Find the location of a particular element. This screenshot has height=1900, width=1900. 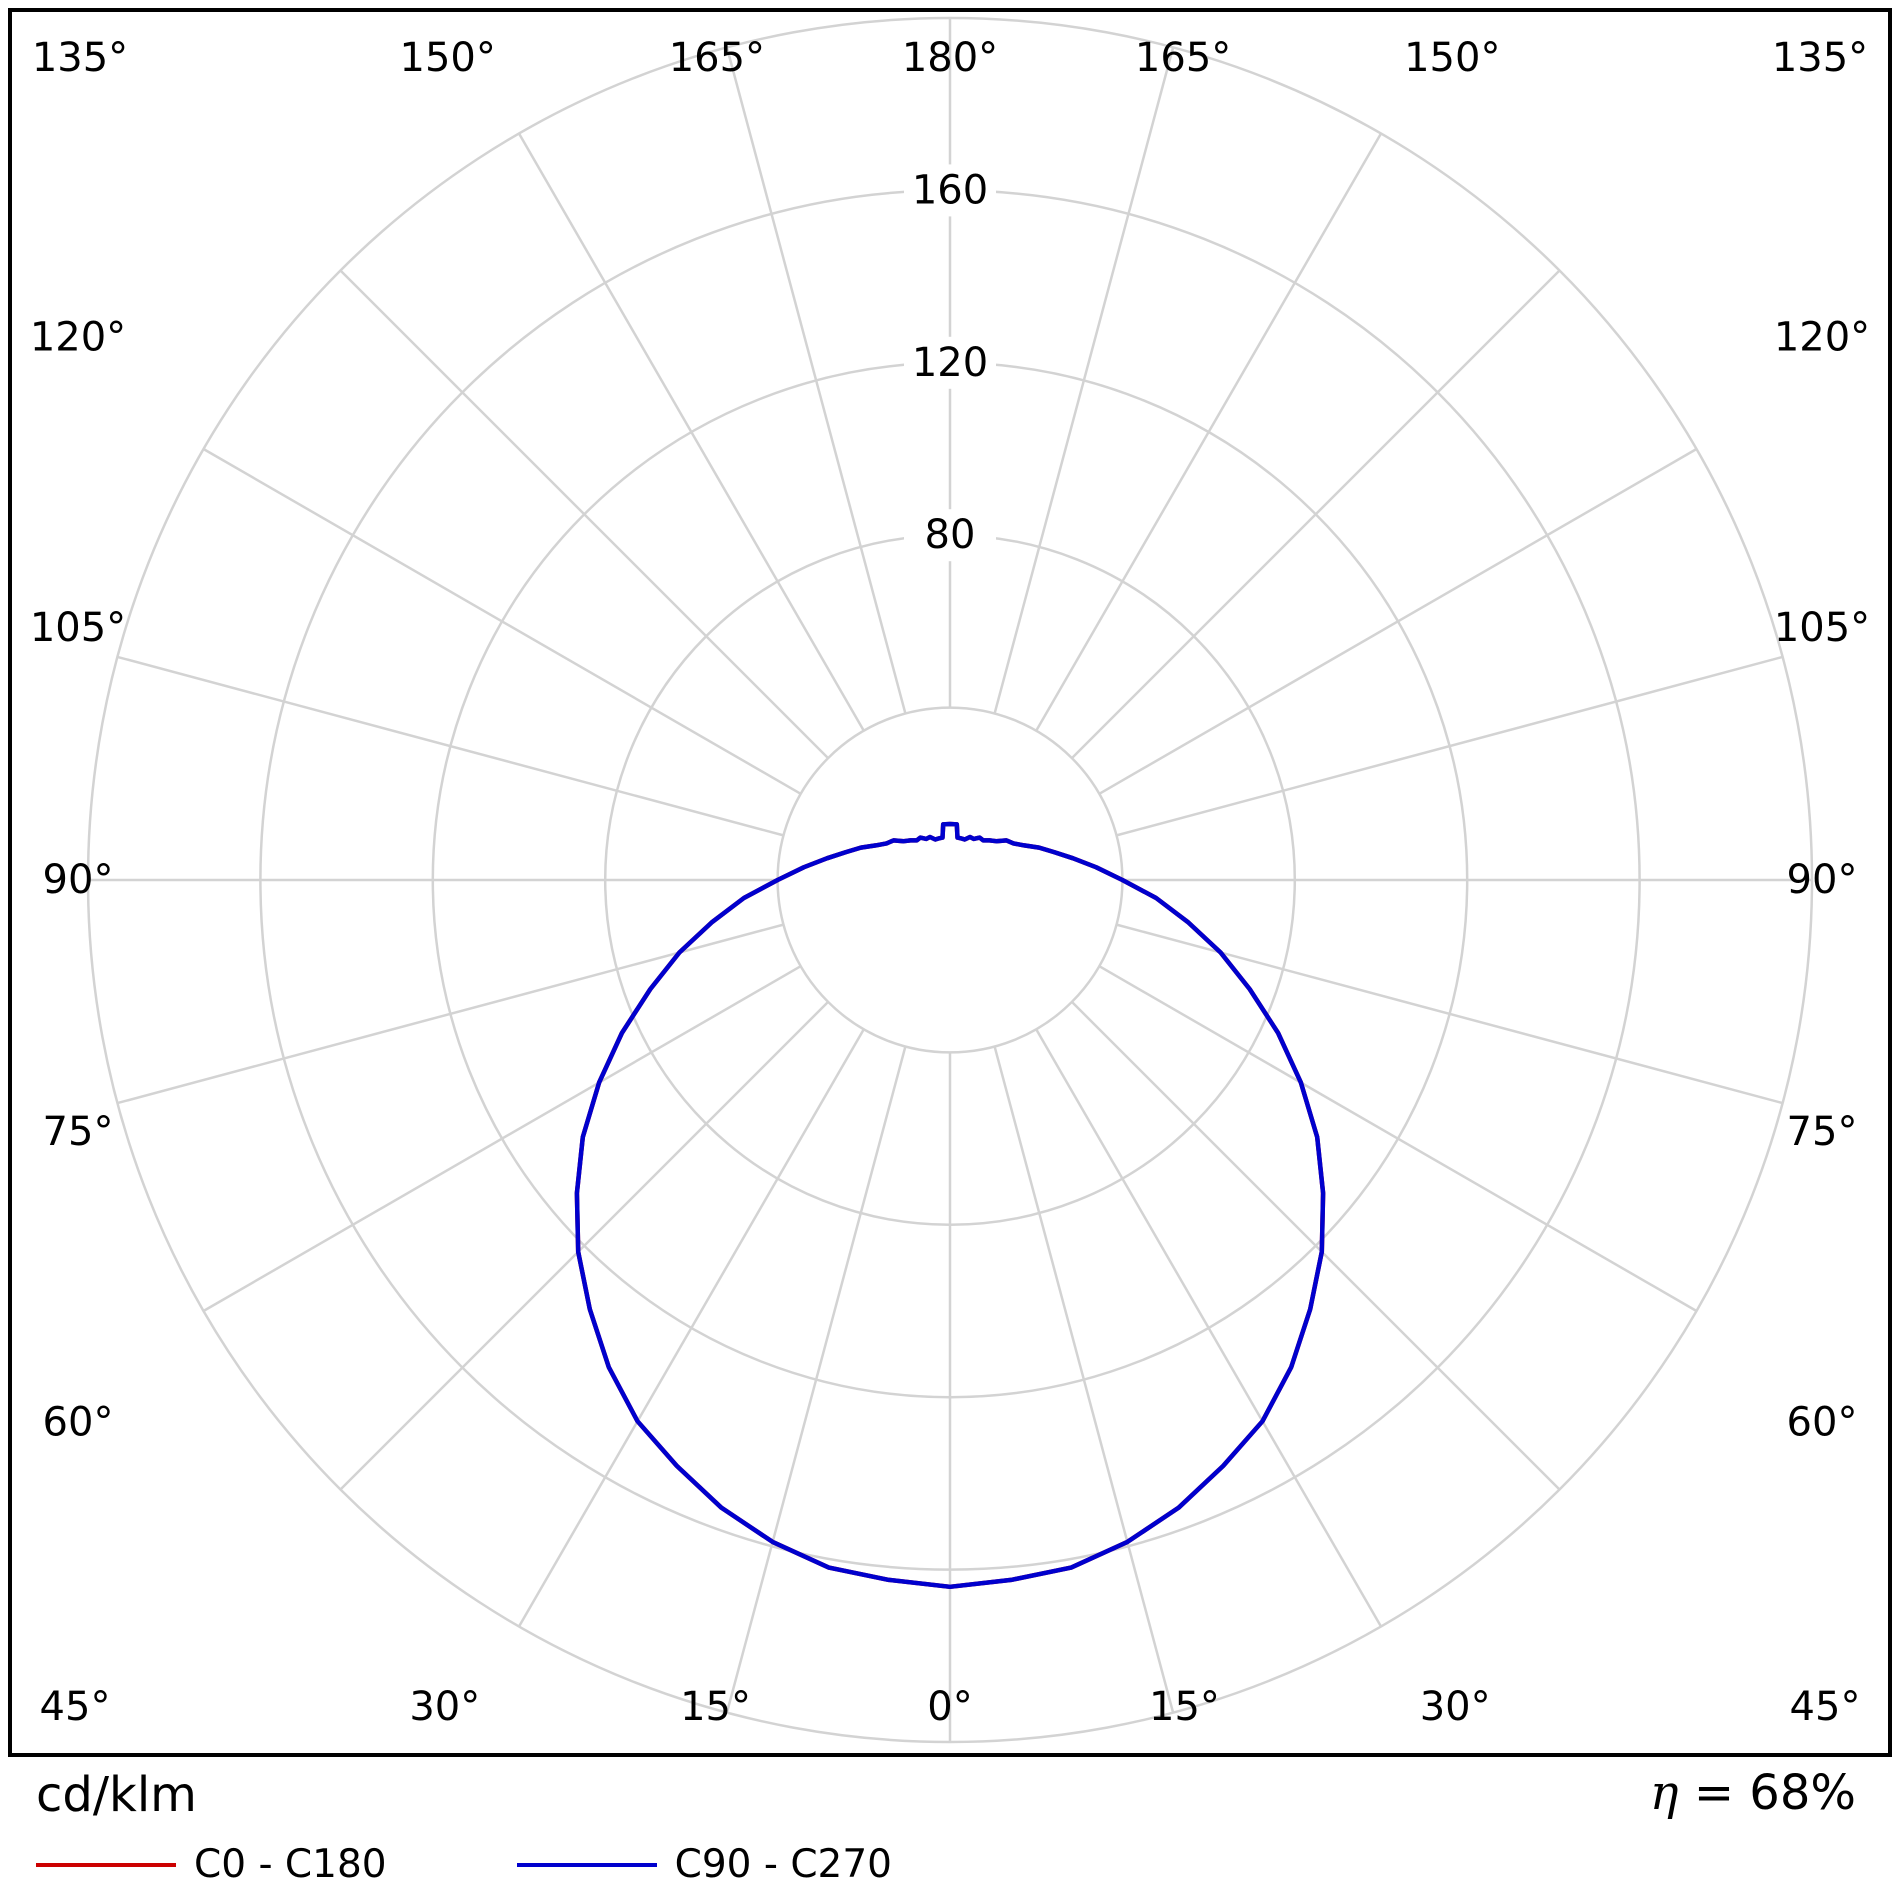

legend: C0 - C180 C90 - C270 is located at coordinates (464, 1864).